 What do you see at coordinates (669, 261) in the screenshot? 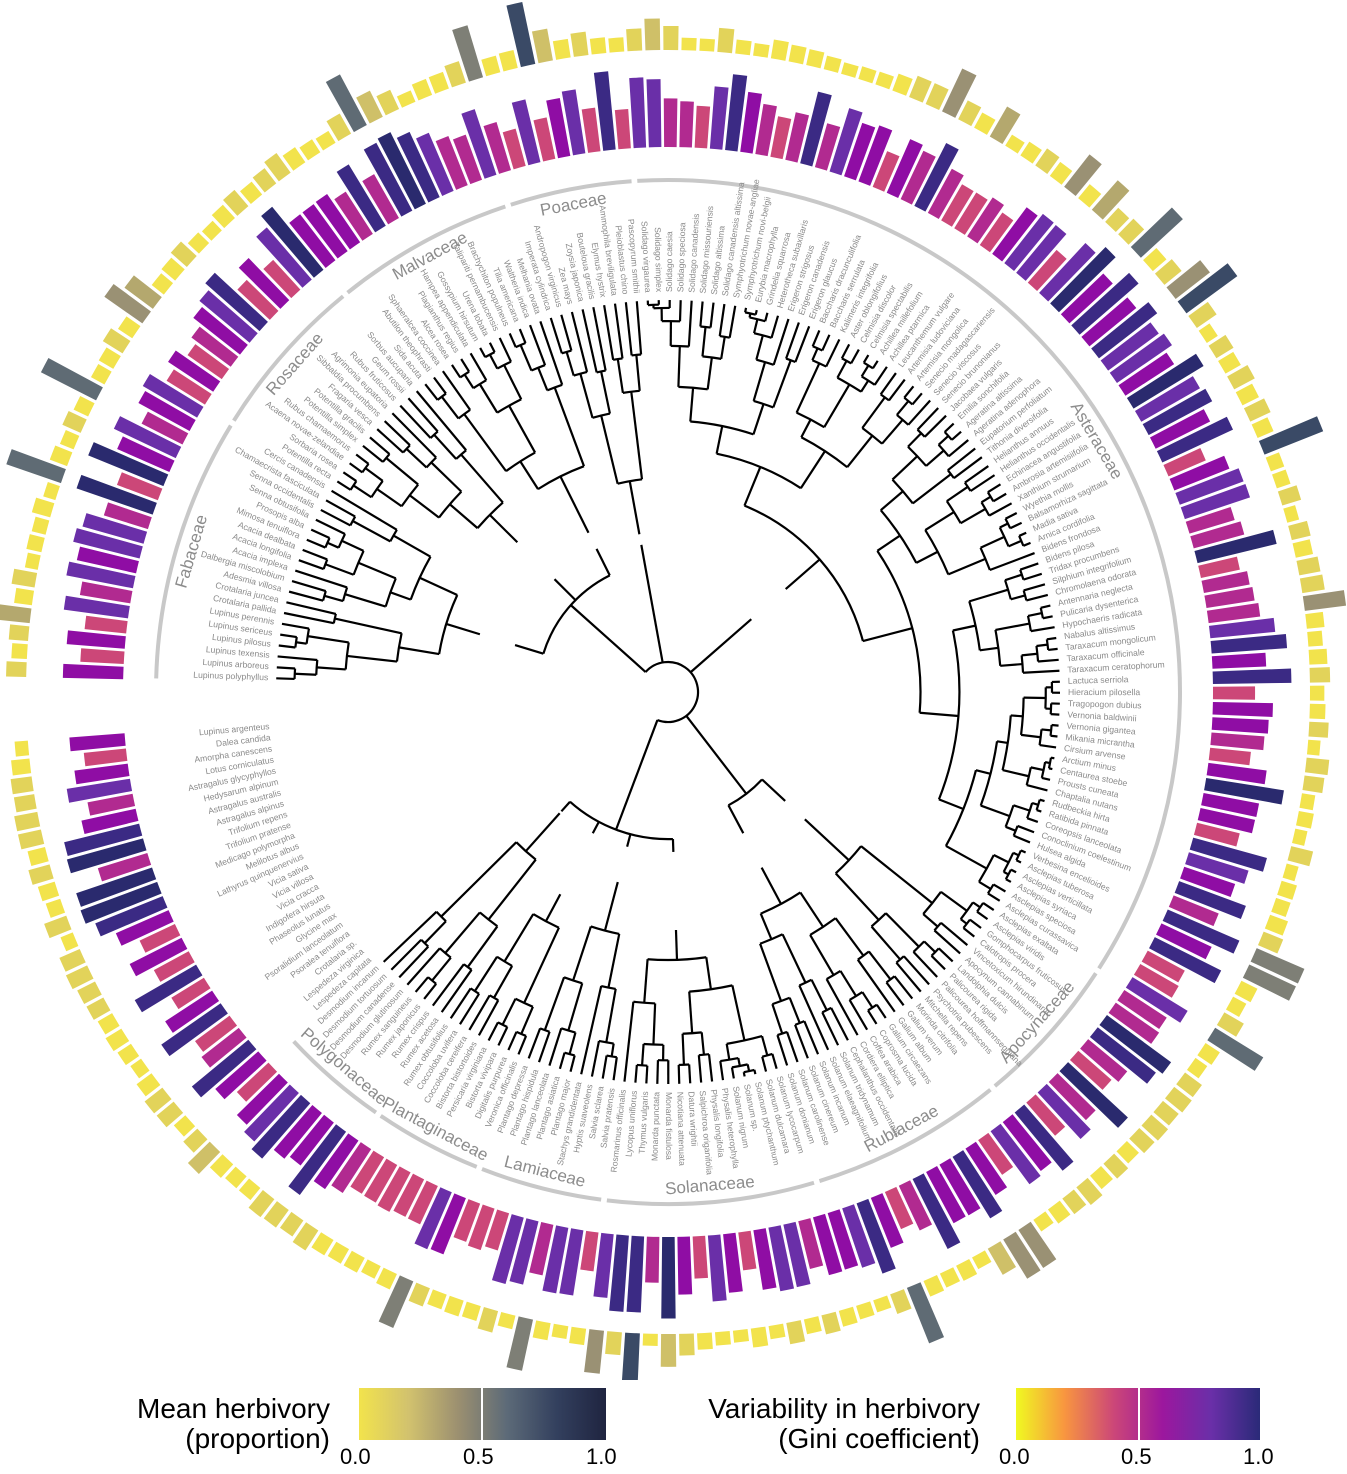
I see `tip-label: Solidago caesia` at bounding box center [669, 261].